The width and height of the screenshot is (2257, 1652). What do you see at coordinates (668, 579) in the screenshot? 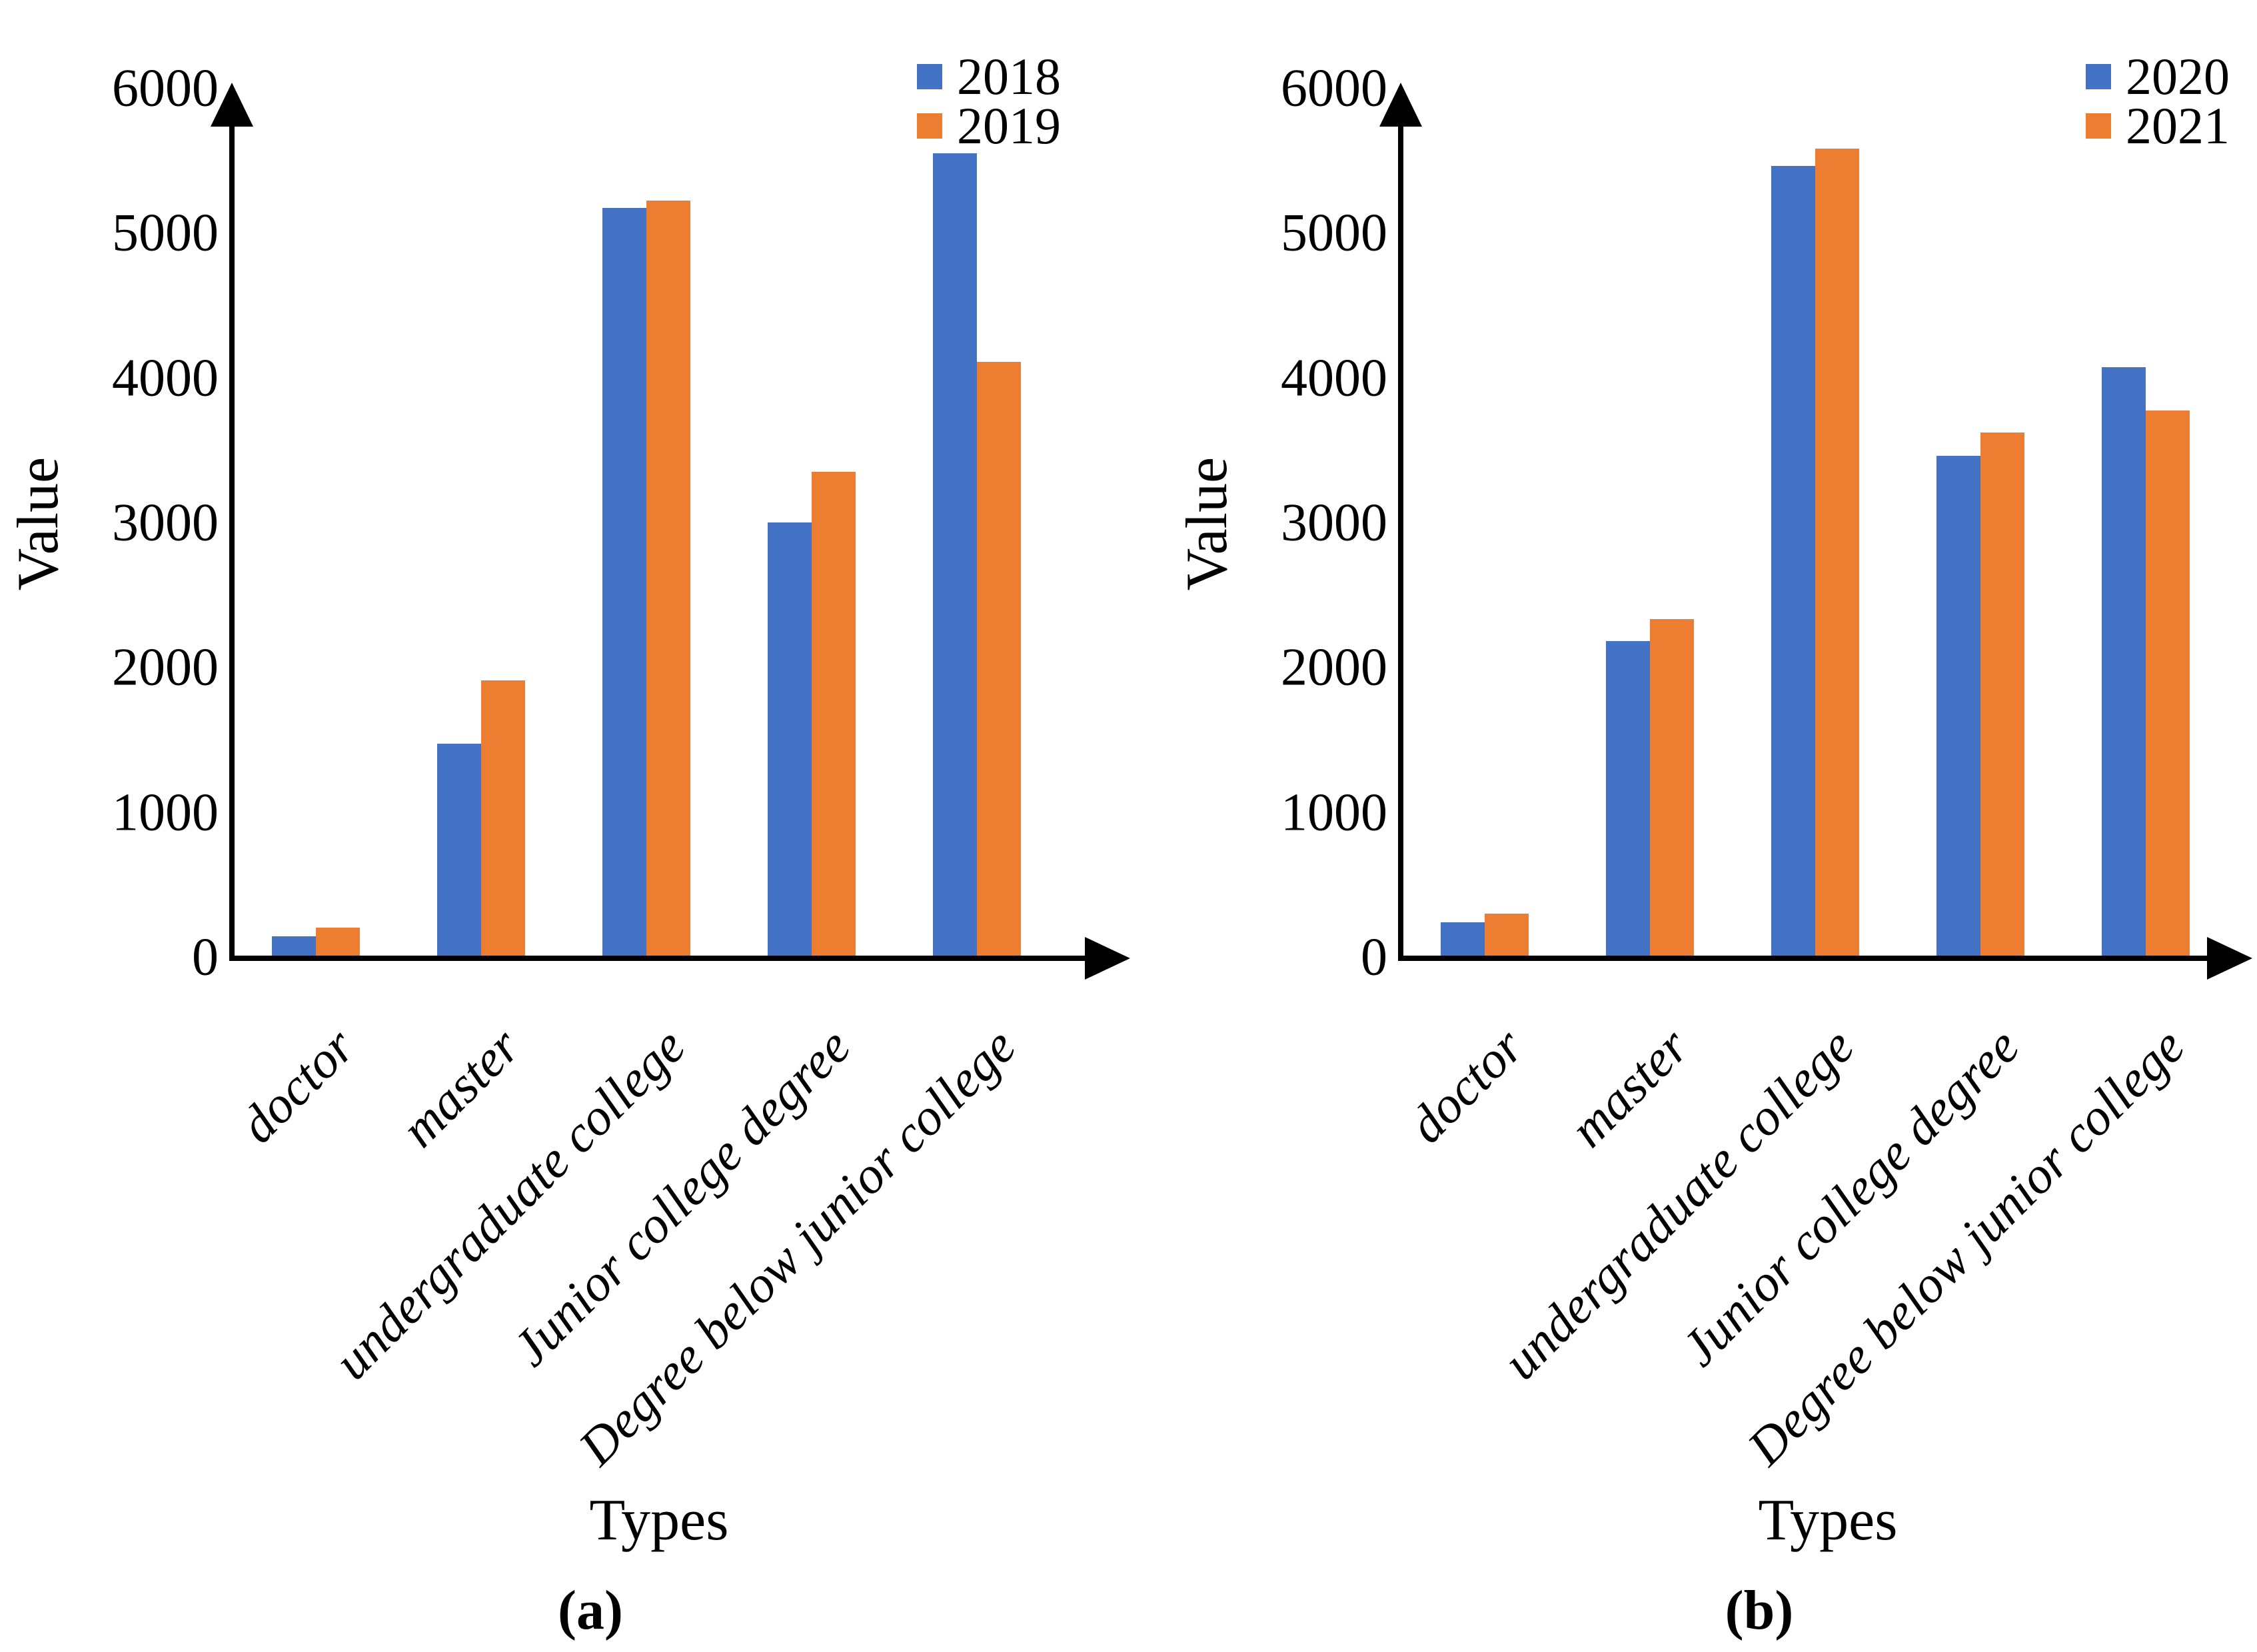
I see `bar-2019-undergraduate-college` at bounding box center [668, 579].